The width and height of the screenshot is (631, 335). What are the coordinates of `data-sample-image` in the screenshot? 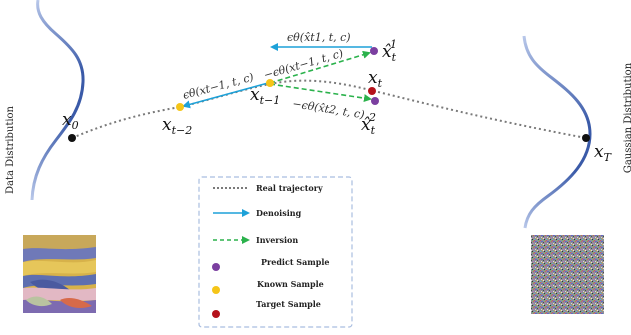 It's located at (59, 274).